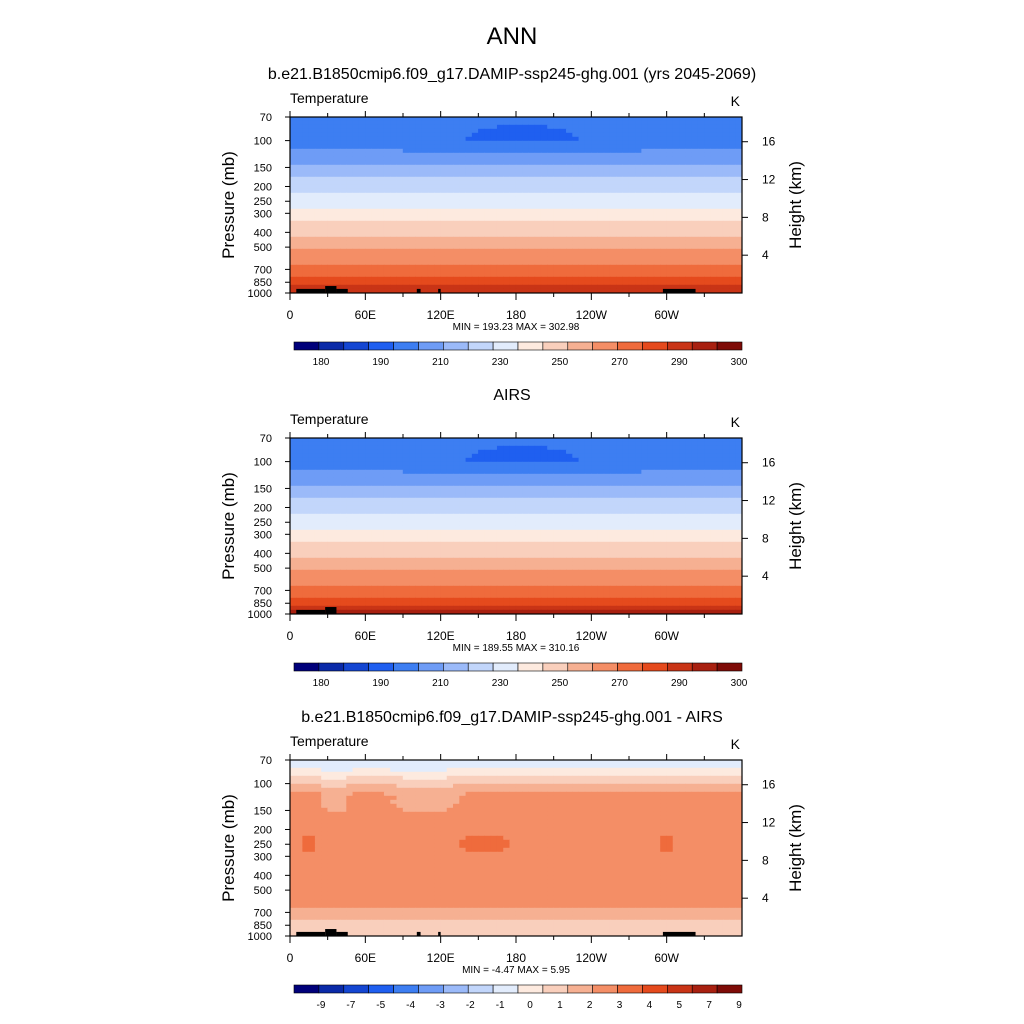 This screenshot has height=1024, width=1024. Describe the element at coordinates (356, 346) in the screenshot. I see `colorbar-box` at that location.